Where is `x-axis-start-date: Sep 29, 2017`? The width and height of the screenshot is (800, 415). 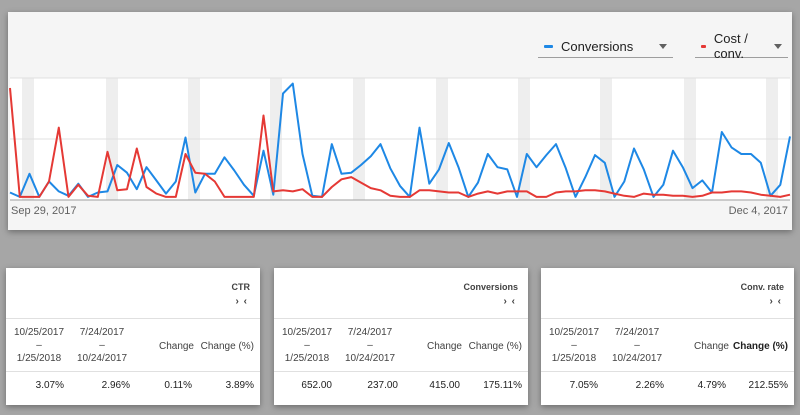 x-axis-start-date: Sep 29, 2017 is located at coordinates (44, 211).